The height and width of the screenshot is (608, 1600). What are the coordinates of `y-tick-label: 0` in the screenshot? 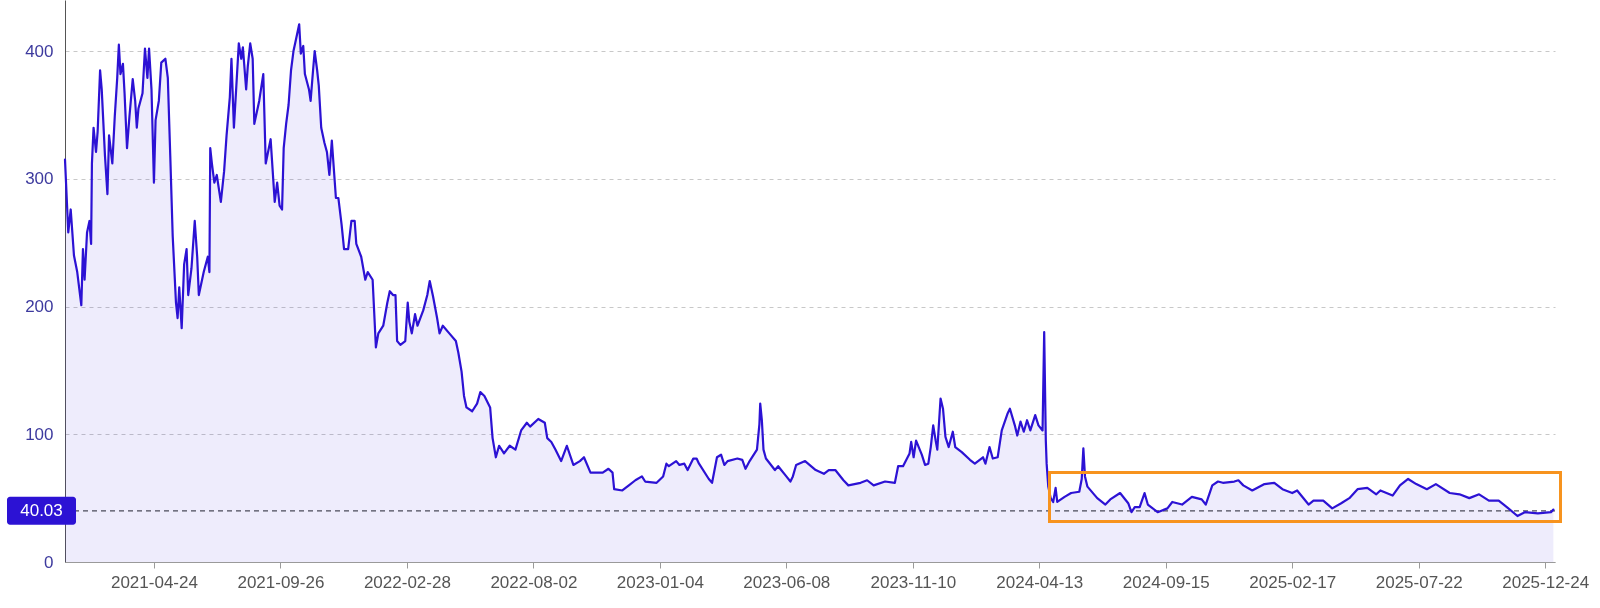 It's located at (49, 562).